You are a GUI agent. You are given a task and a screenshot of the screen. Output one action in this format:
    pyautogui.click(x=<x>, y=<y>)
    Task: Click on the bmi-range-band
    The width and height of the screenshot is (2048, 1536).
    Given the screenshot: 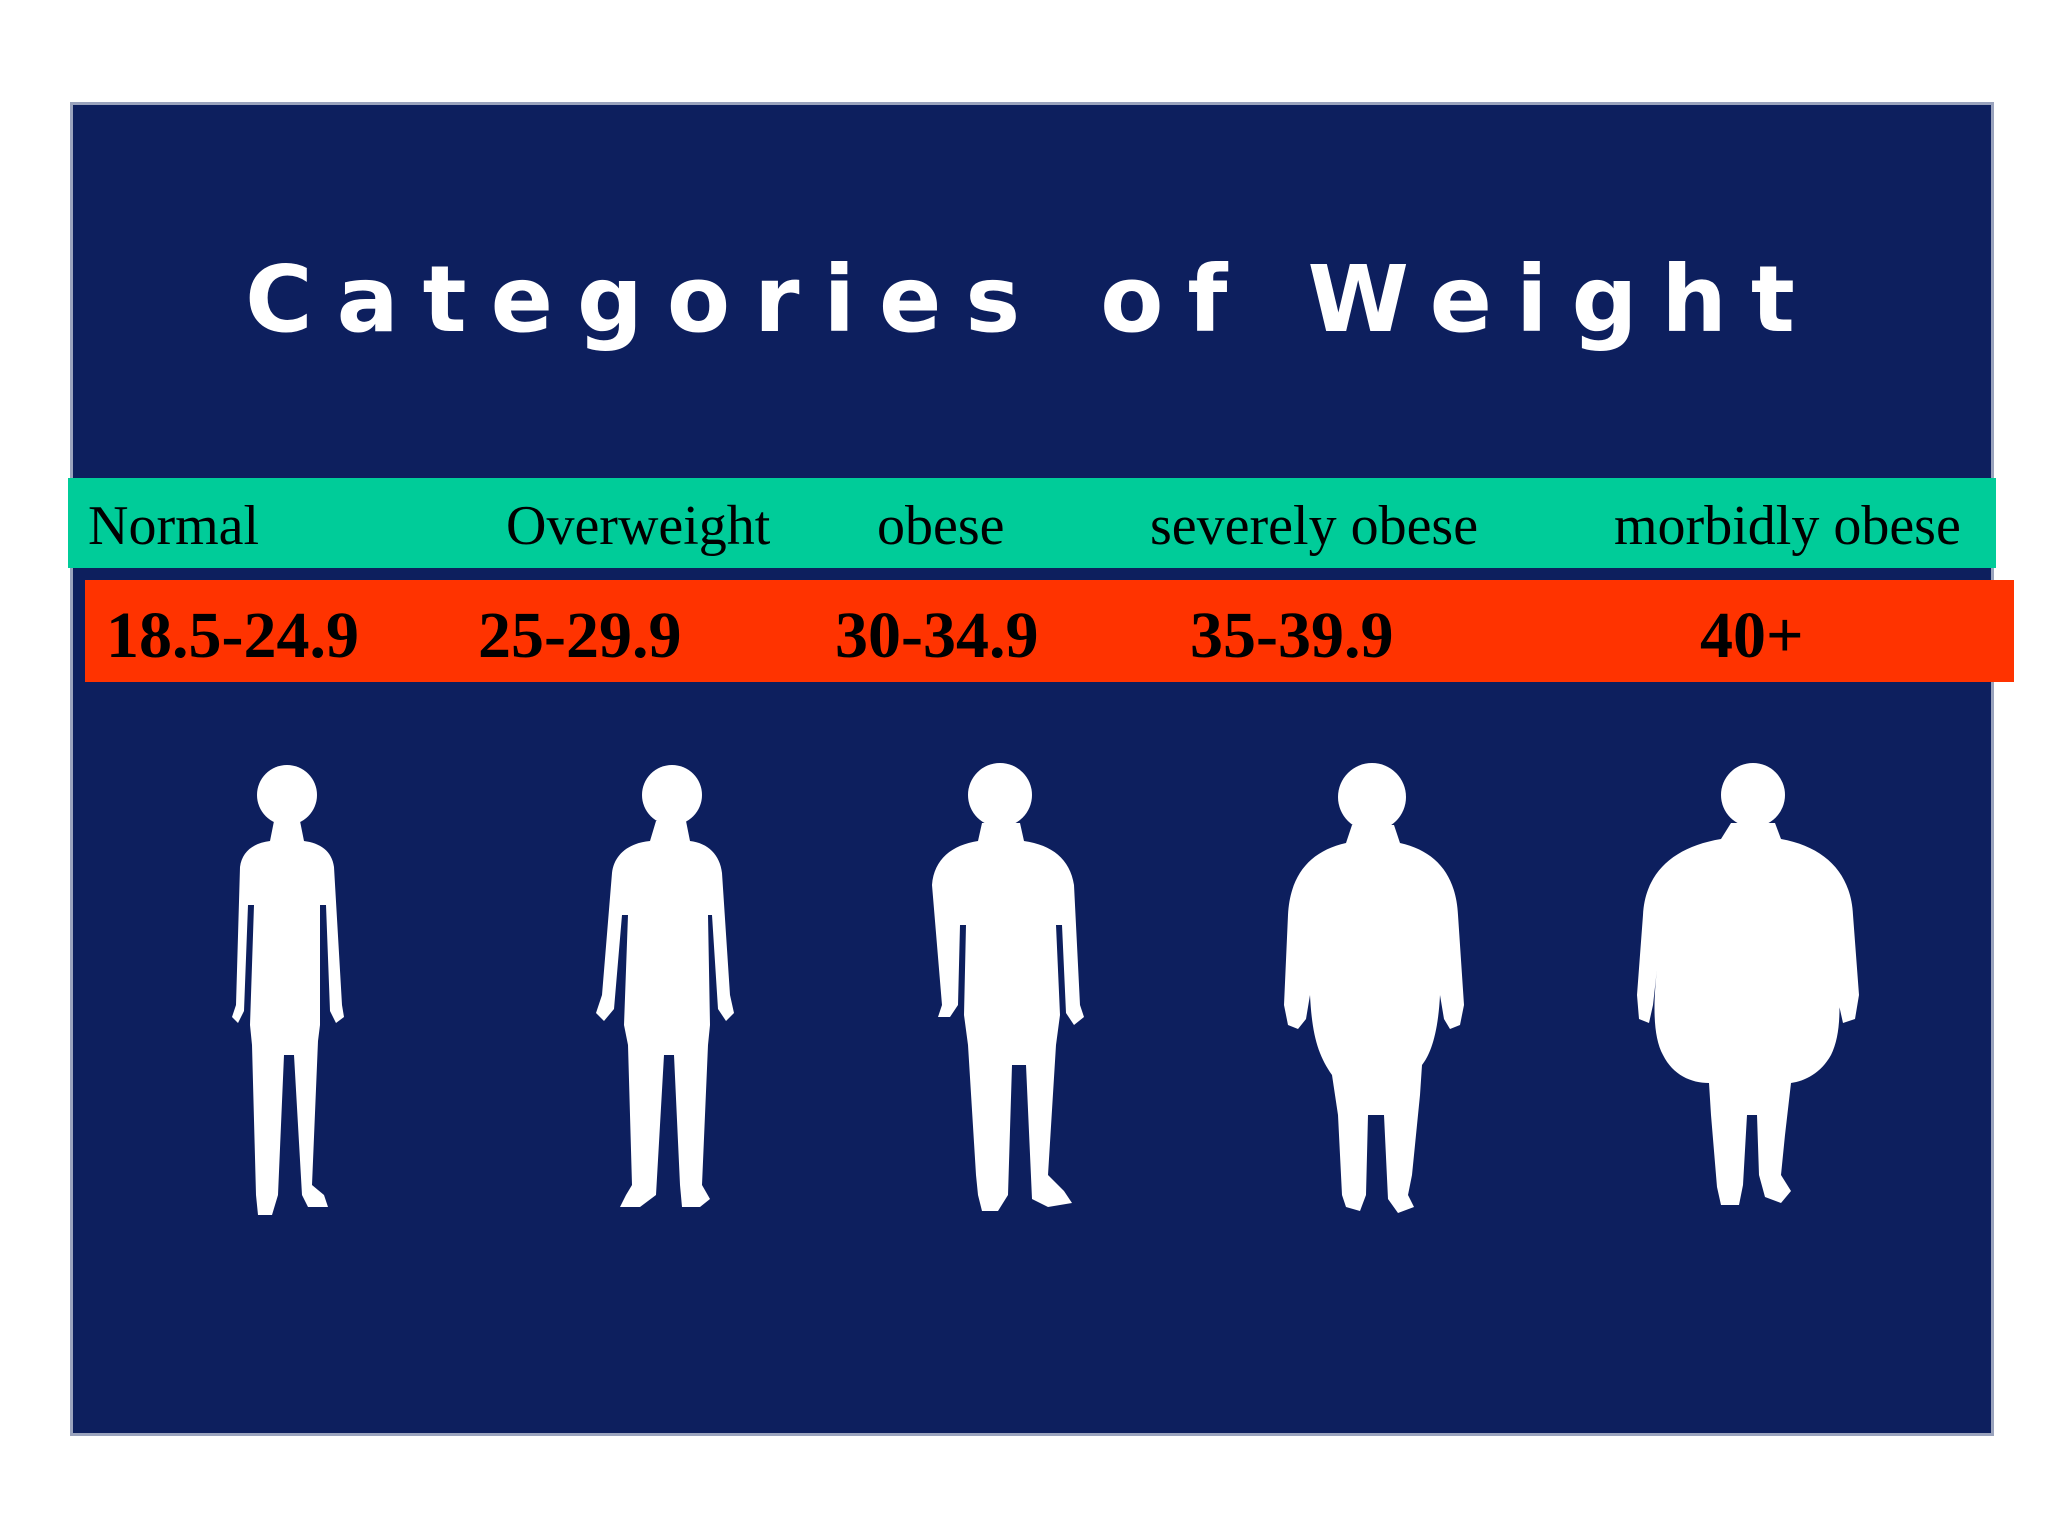 What is the action you would take?
    pyautogui.click(x=1049, y=631)
    